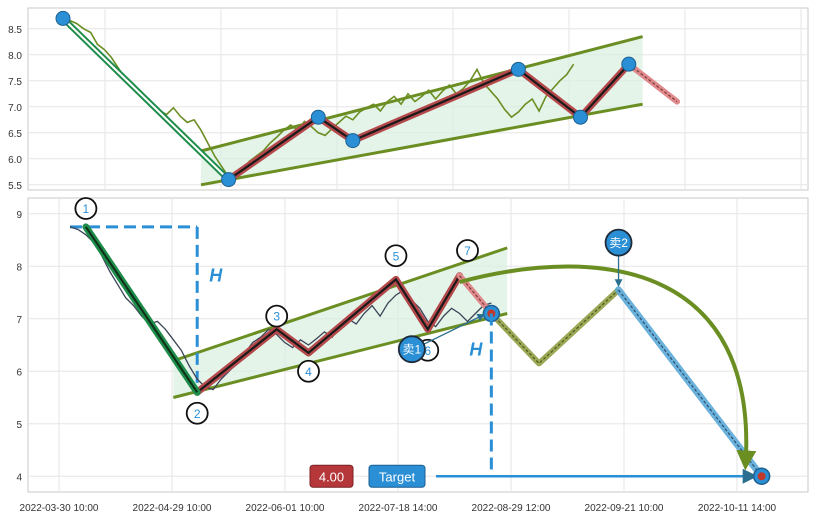 The width and height of the screenshot is (816, 520). I want to click on lower-channel-upper-line, so click(340, 304).